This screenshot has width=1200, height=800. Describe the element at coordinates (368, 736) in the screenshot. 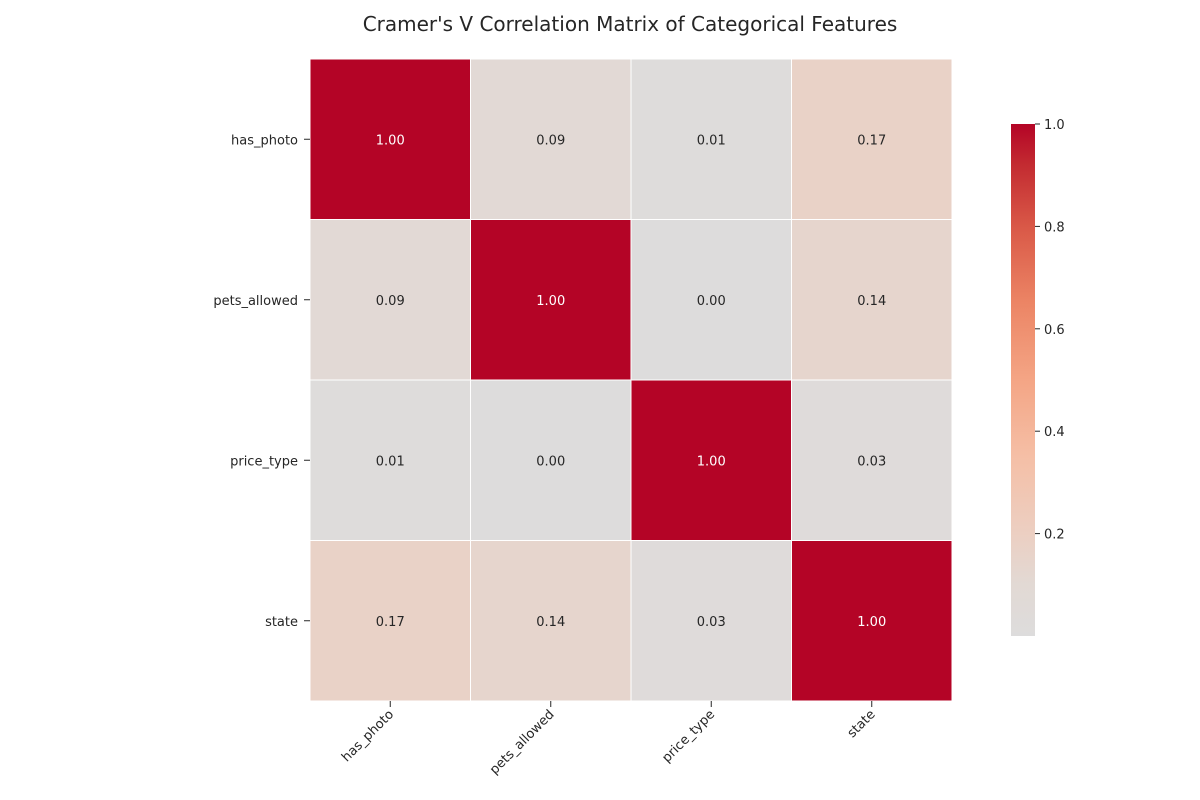

I see `column-tick-label: has_photo` at that location.